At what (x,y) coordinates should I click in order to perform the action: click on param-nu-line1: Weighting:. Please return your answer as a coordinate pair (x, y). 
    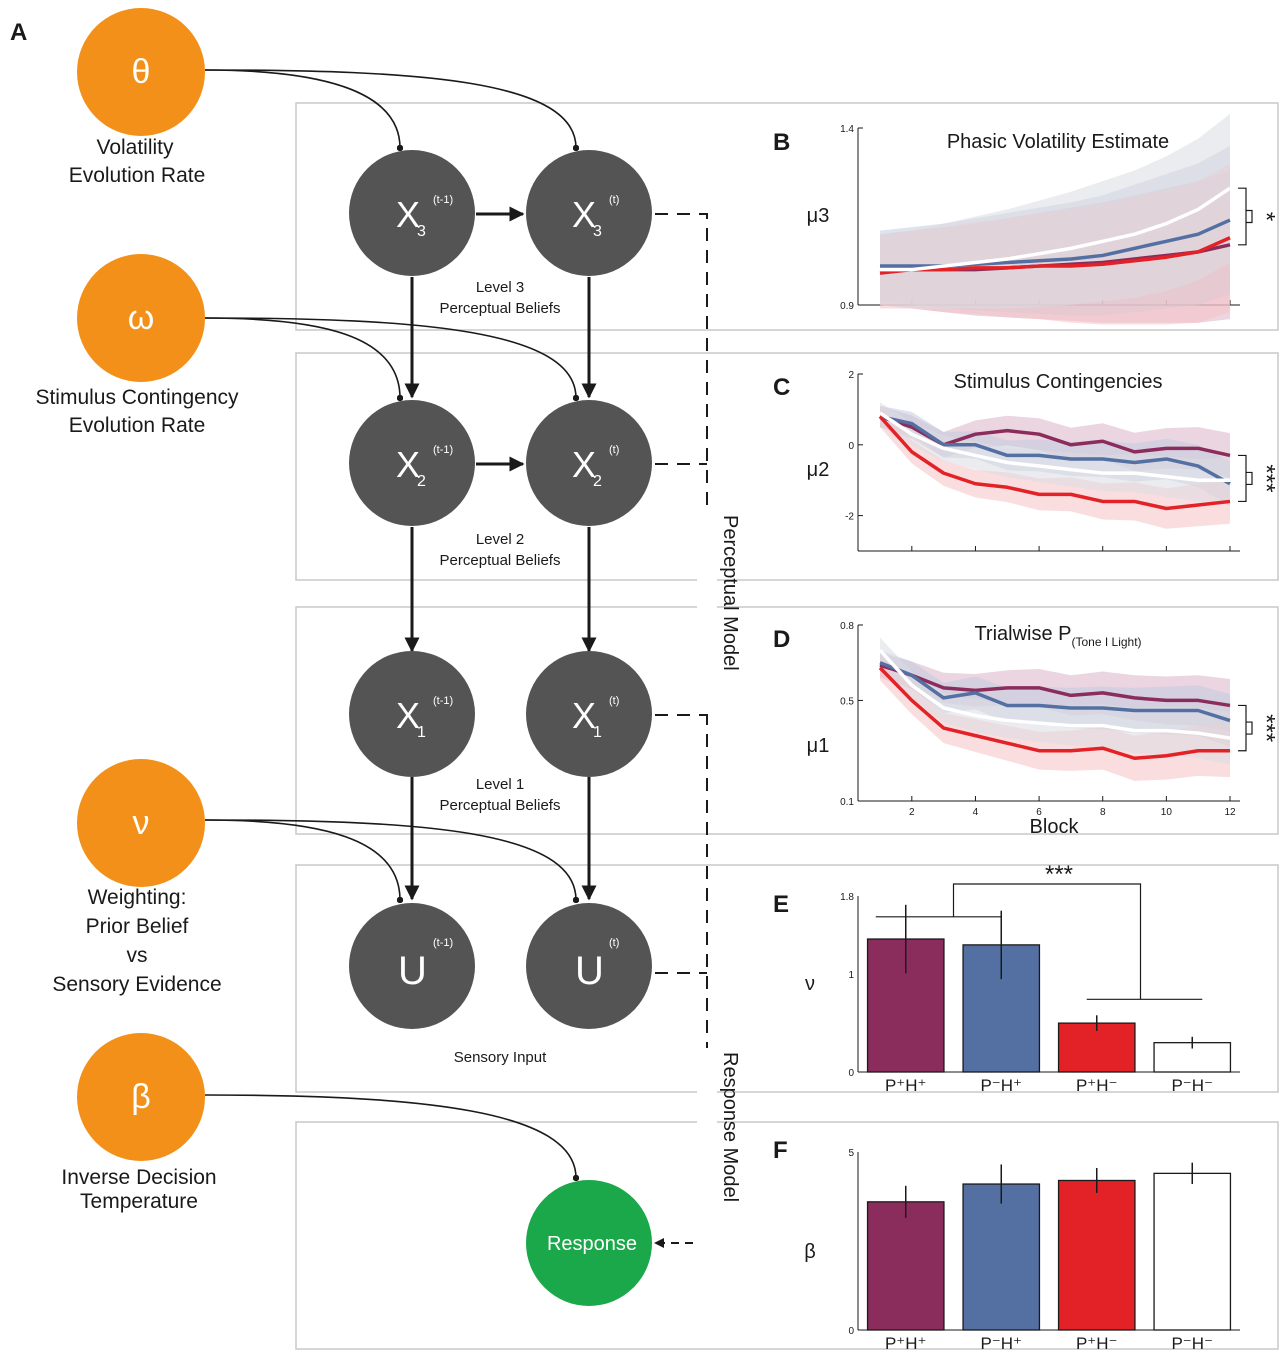
    Looking at the image, I should click on (137, 897).